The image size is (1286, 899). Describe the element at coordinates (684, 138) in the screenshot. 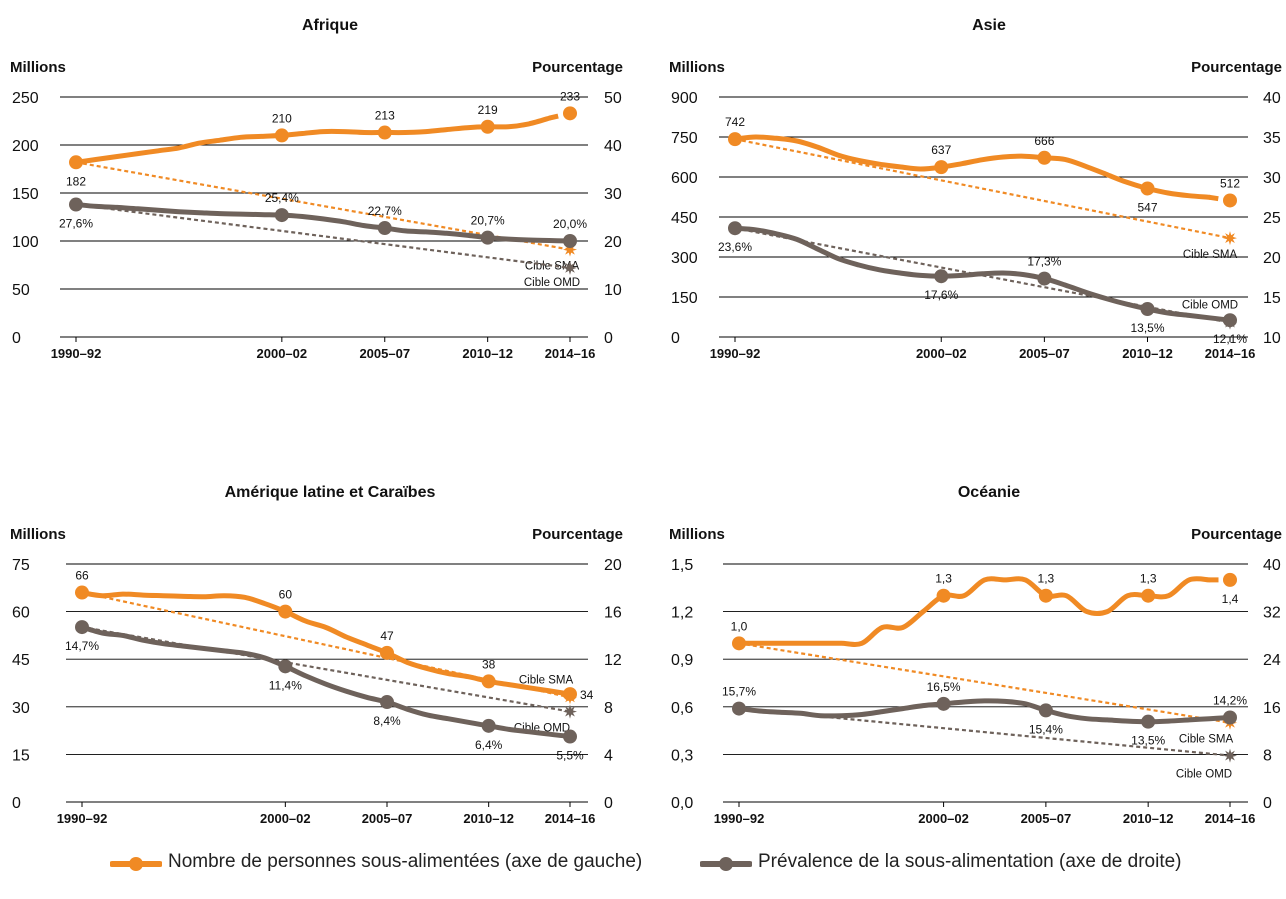

I see `left-tick-label: 750` at that location.